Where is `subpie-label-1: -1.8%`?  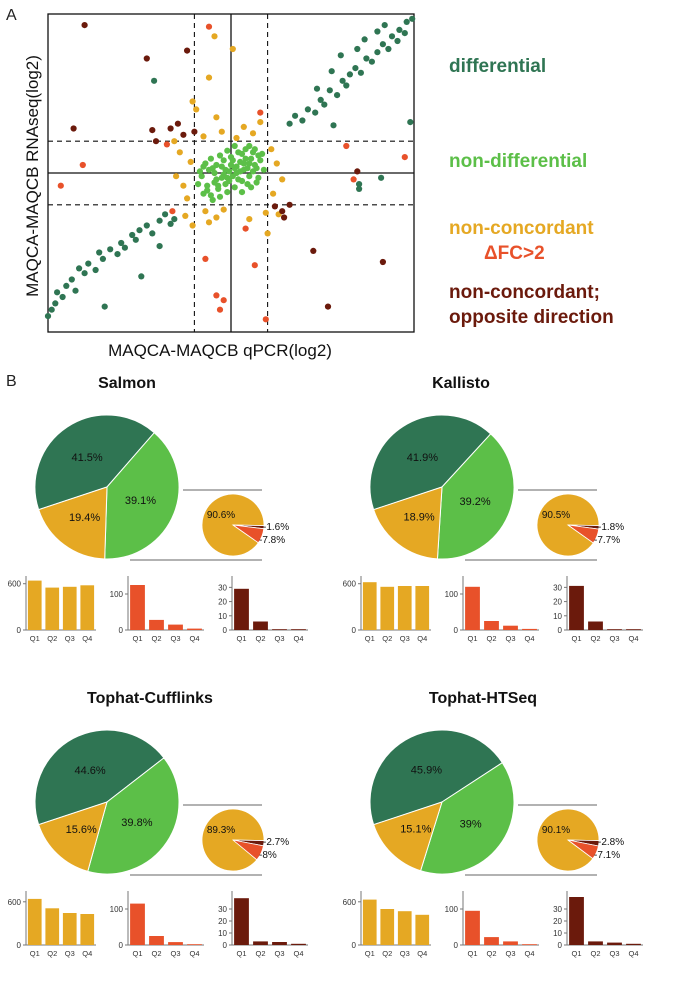
subpie-label-1: -1.8% is located at coordinates (611, 527).